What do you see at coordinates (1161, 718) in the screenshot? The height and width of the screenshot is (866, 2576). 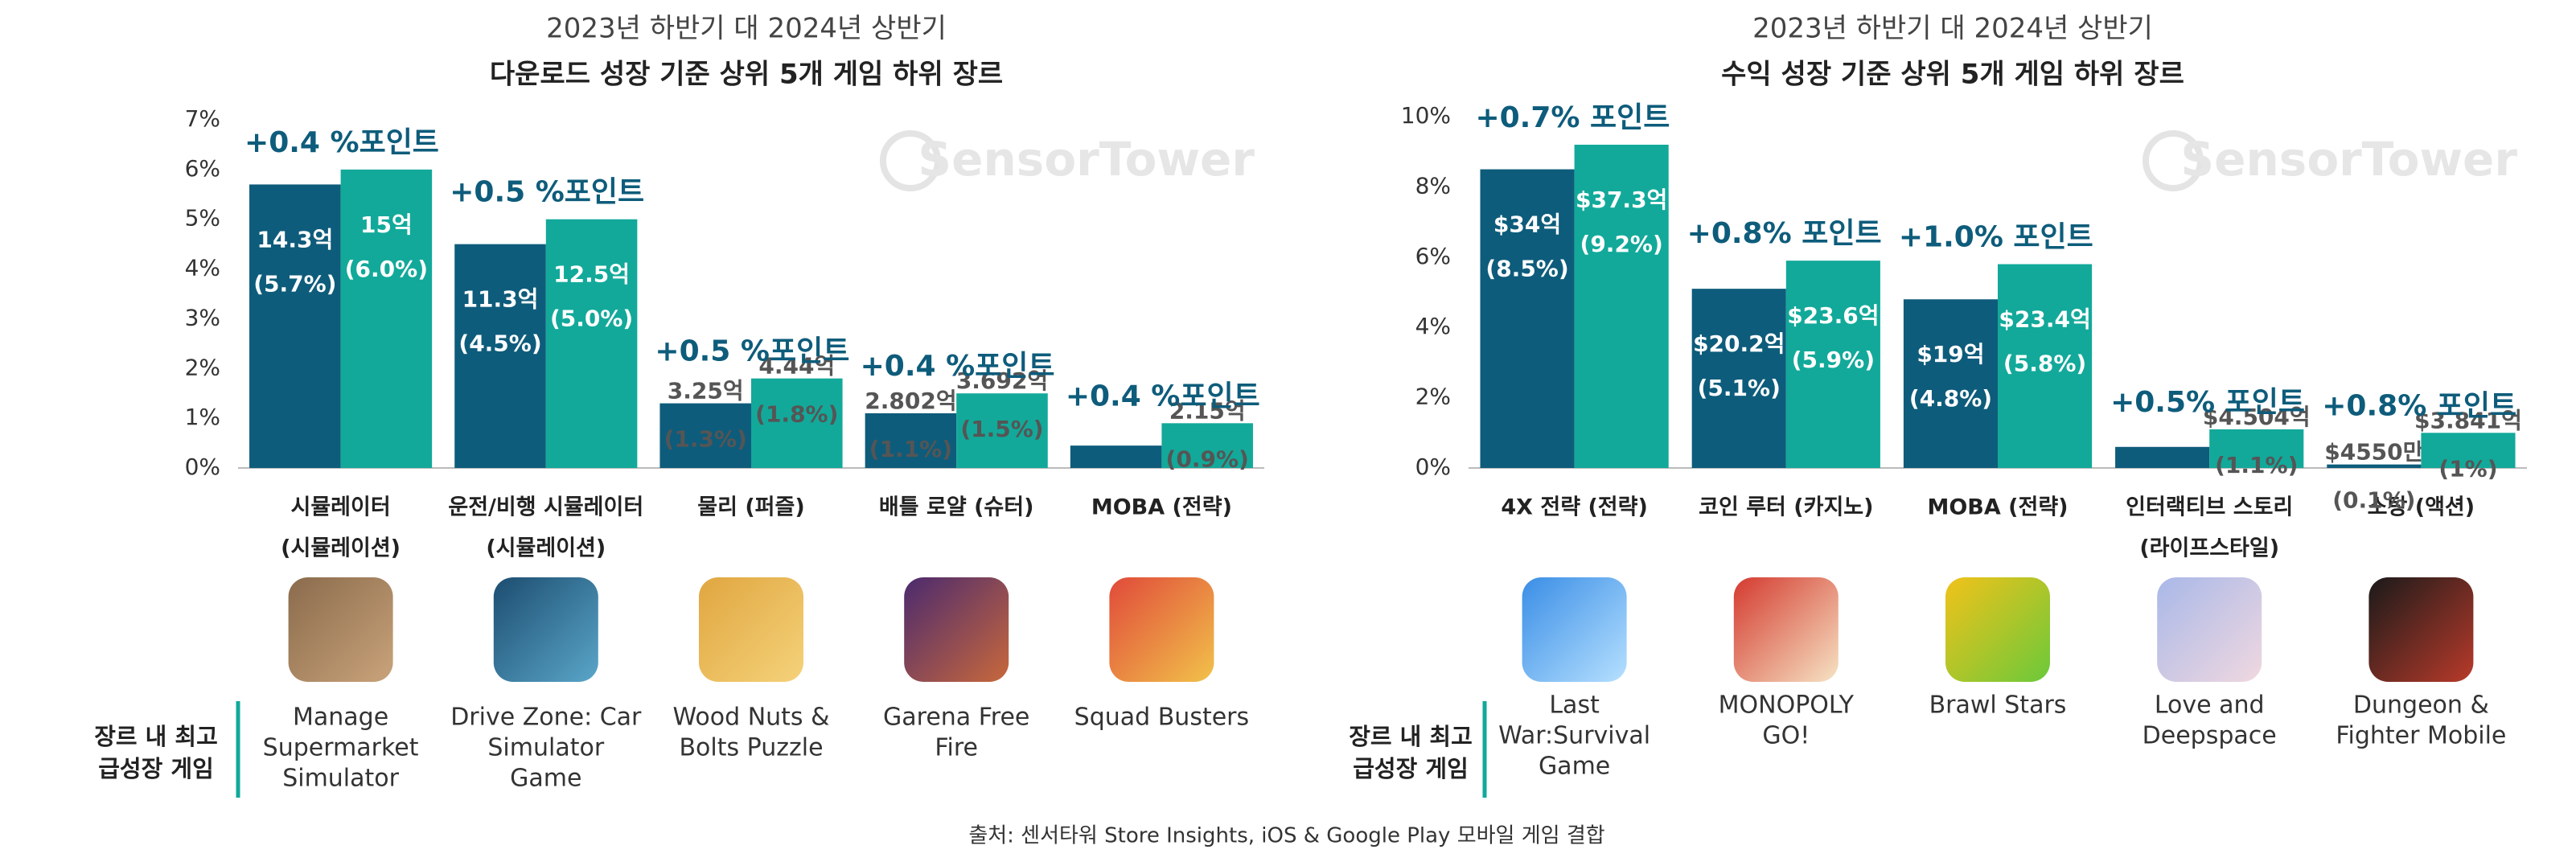 I see `game-name: Squad Busters` at bounding box center [1161, 718].